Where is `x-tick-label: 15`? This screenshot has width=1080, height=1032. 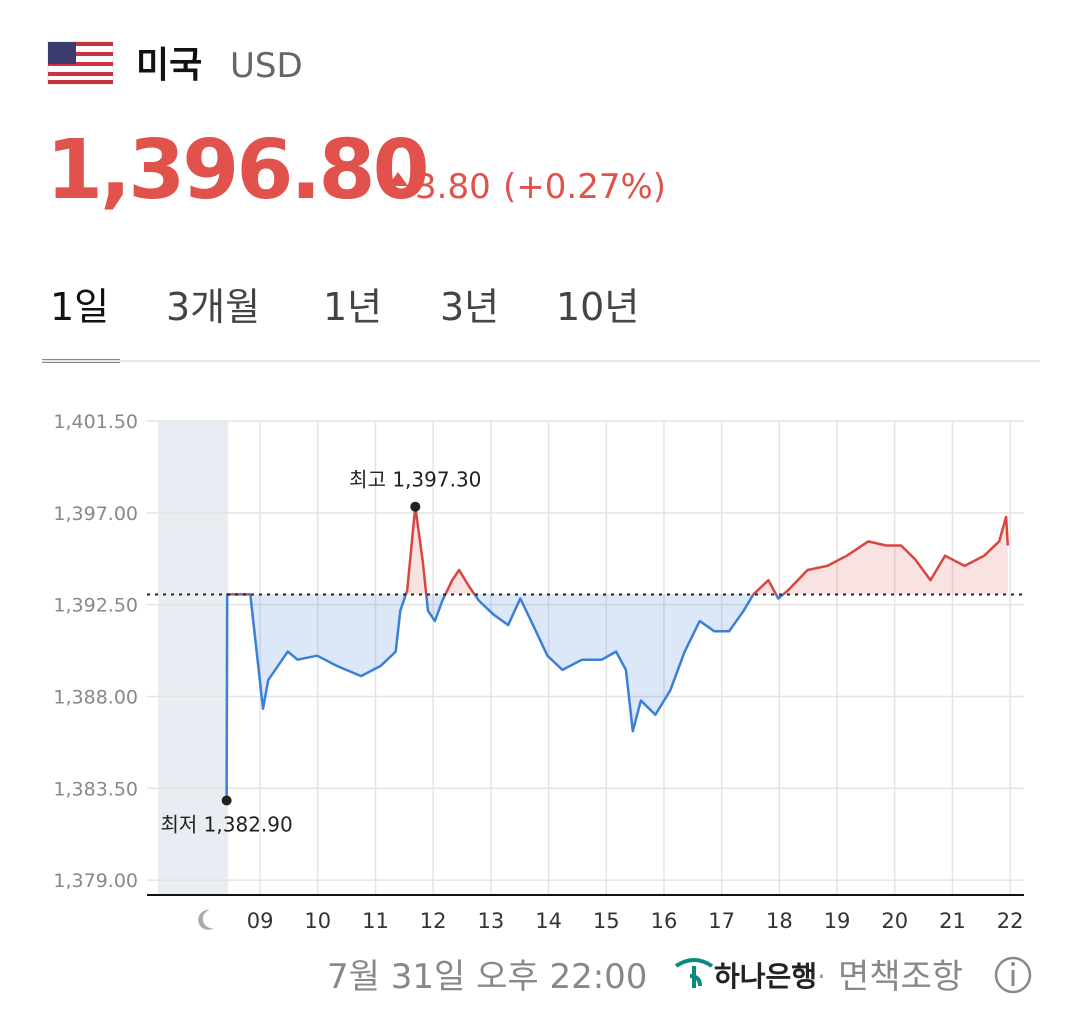
x-tick-label: 15 is located at coordinates (606, 921).